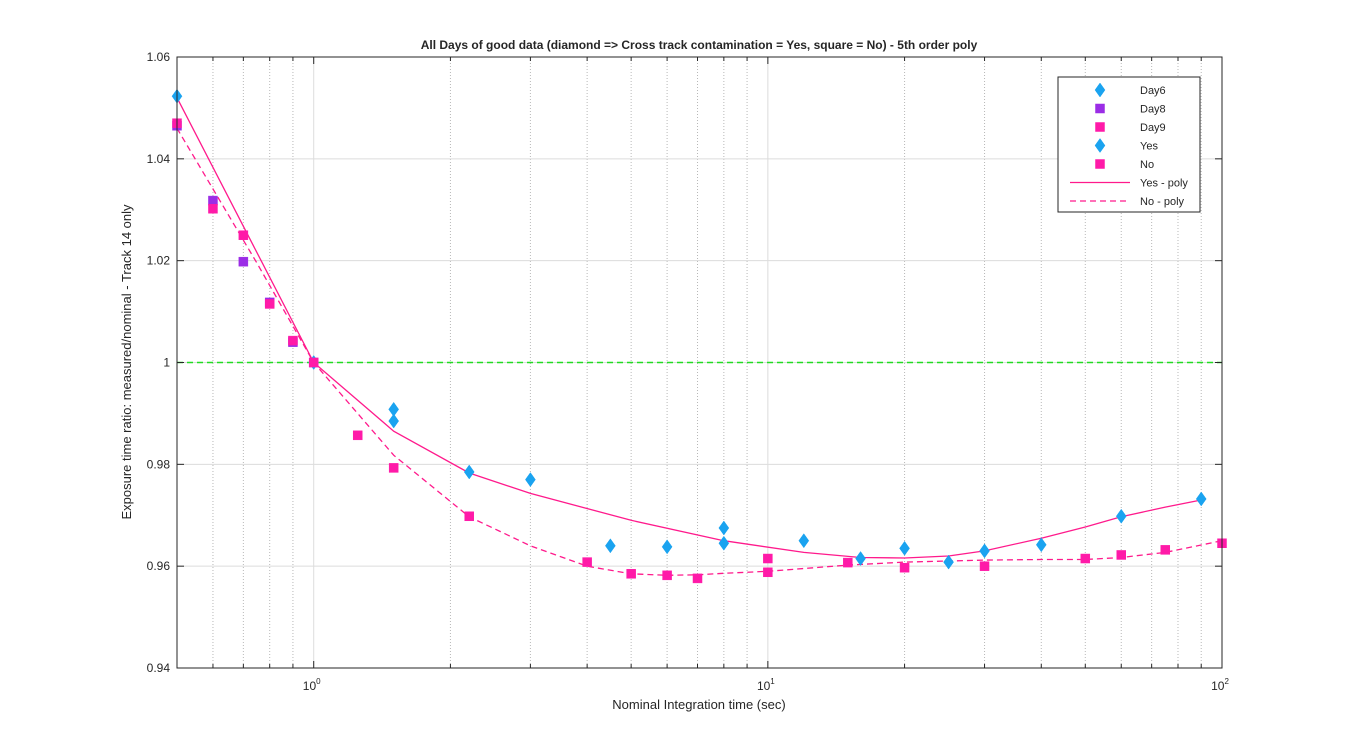  What do you see at coordinates (1153, 110) in the screenshot?
I see `legend-label: Day8` at bounding box center [1153, 110].